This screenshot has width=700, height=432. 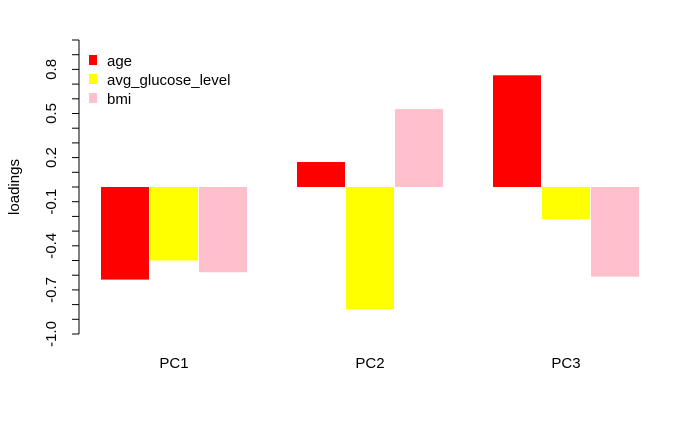 What do you see at coordinates (93, 79) in the screenshot?
I see `legend-swatch-avg-glucose-level` at bounding box center [93, 79].